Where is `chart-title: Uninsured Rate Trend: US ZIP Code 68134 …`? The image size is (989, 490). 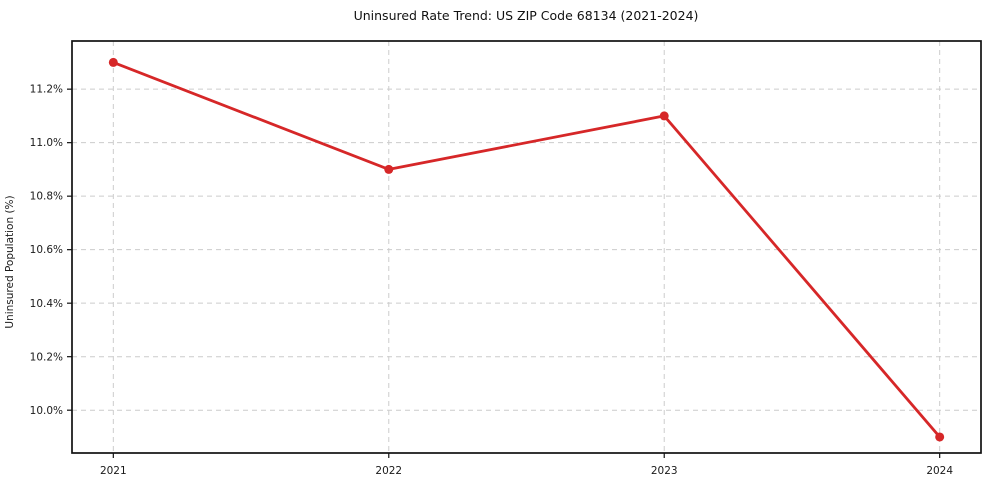
chart-title: Uninsured Rate Trend: US ZIP Code 68134 … is located at coordinates (526, 15).